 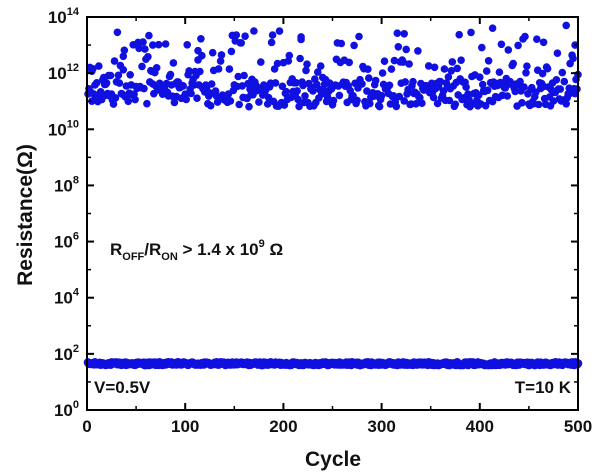 I want to click on ratio-off-subscript: OFF, so click(x=133, y=257).